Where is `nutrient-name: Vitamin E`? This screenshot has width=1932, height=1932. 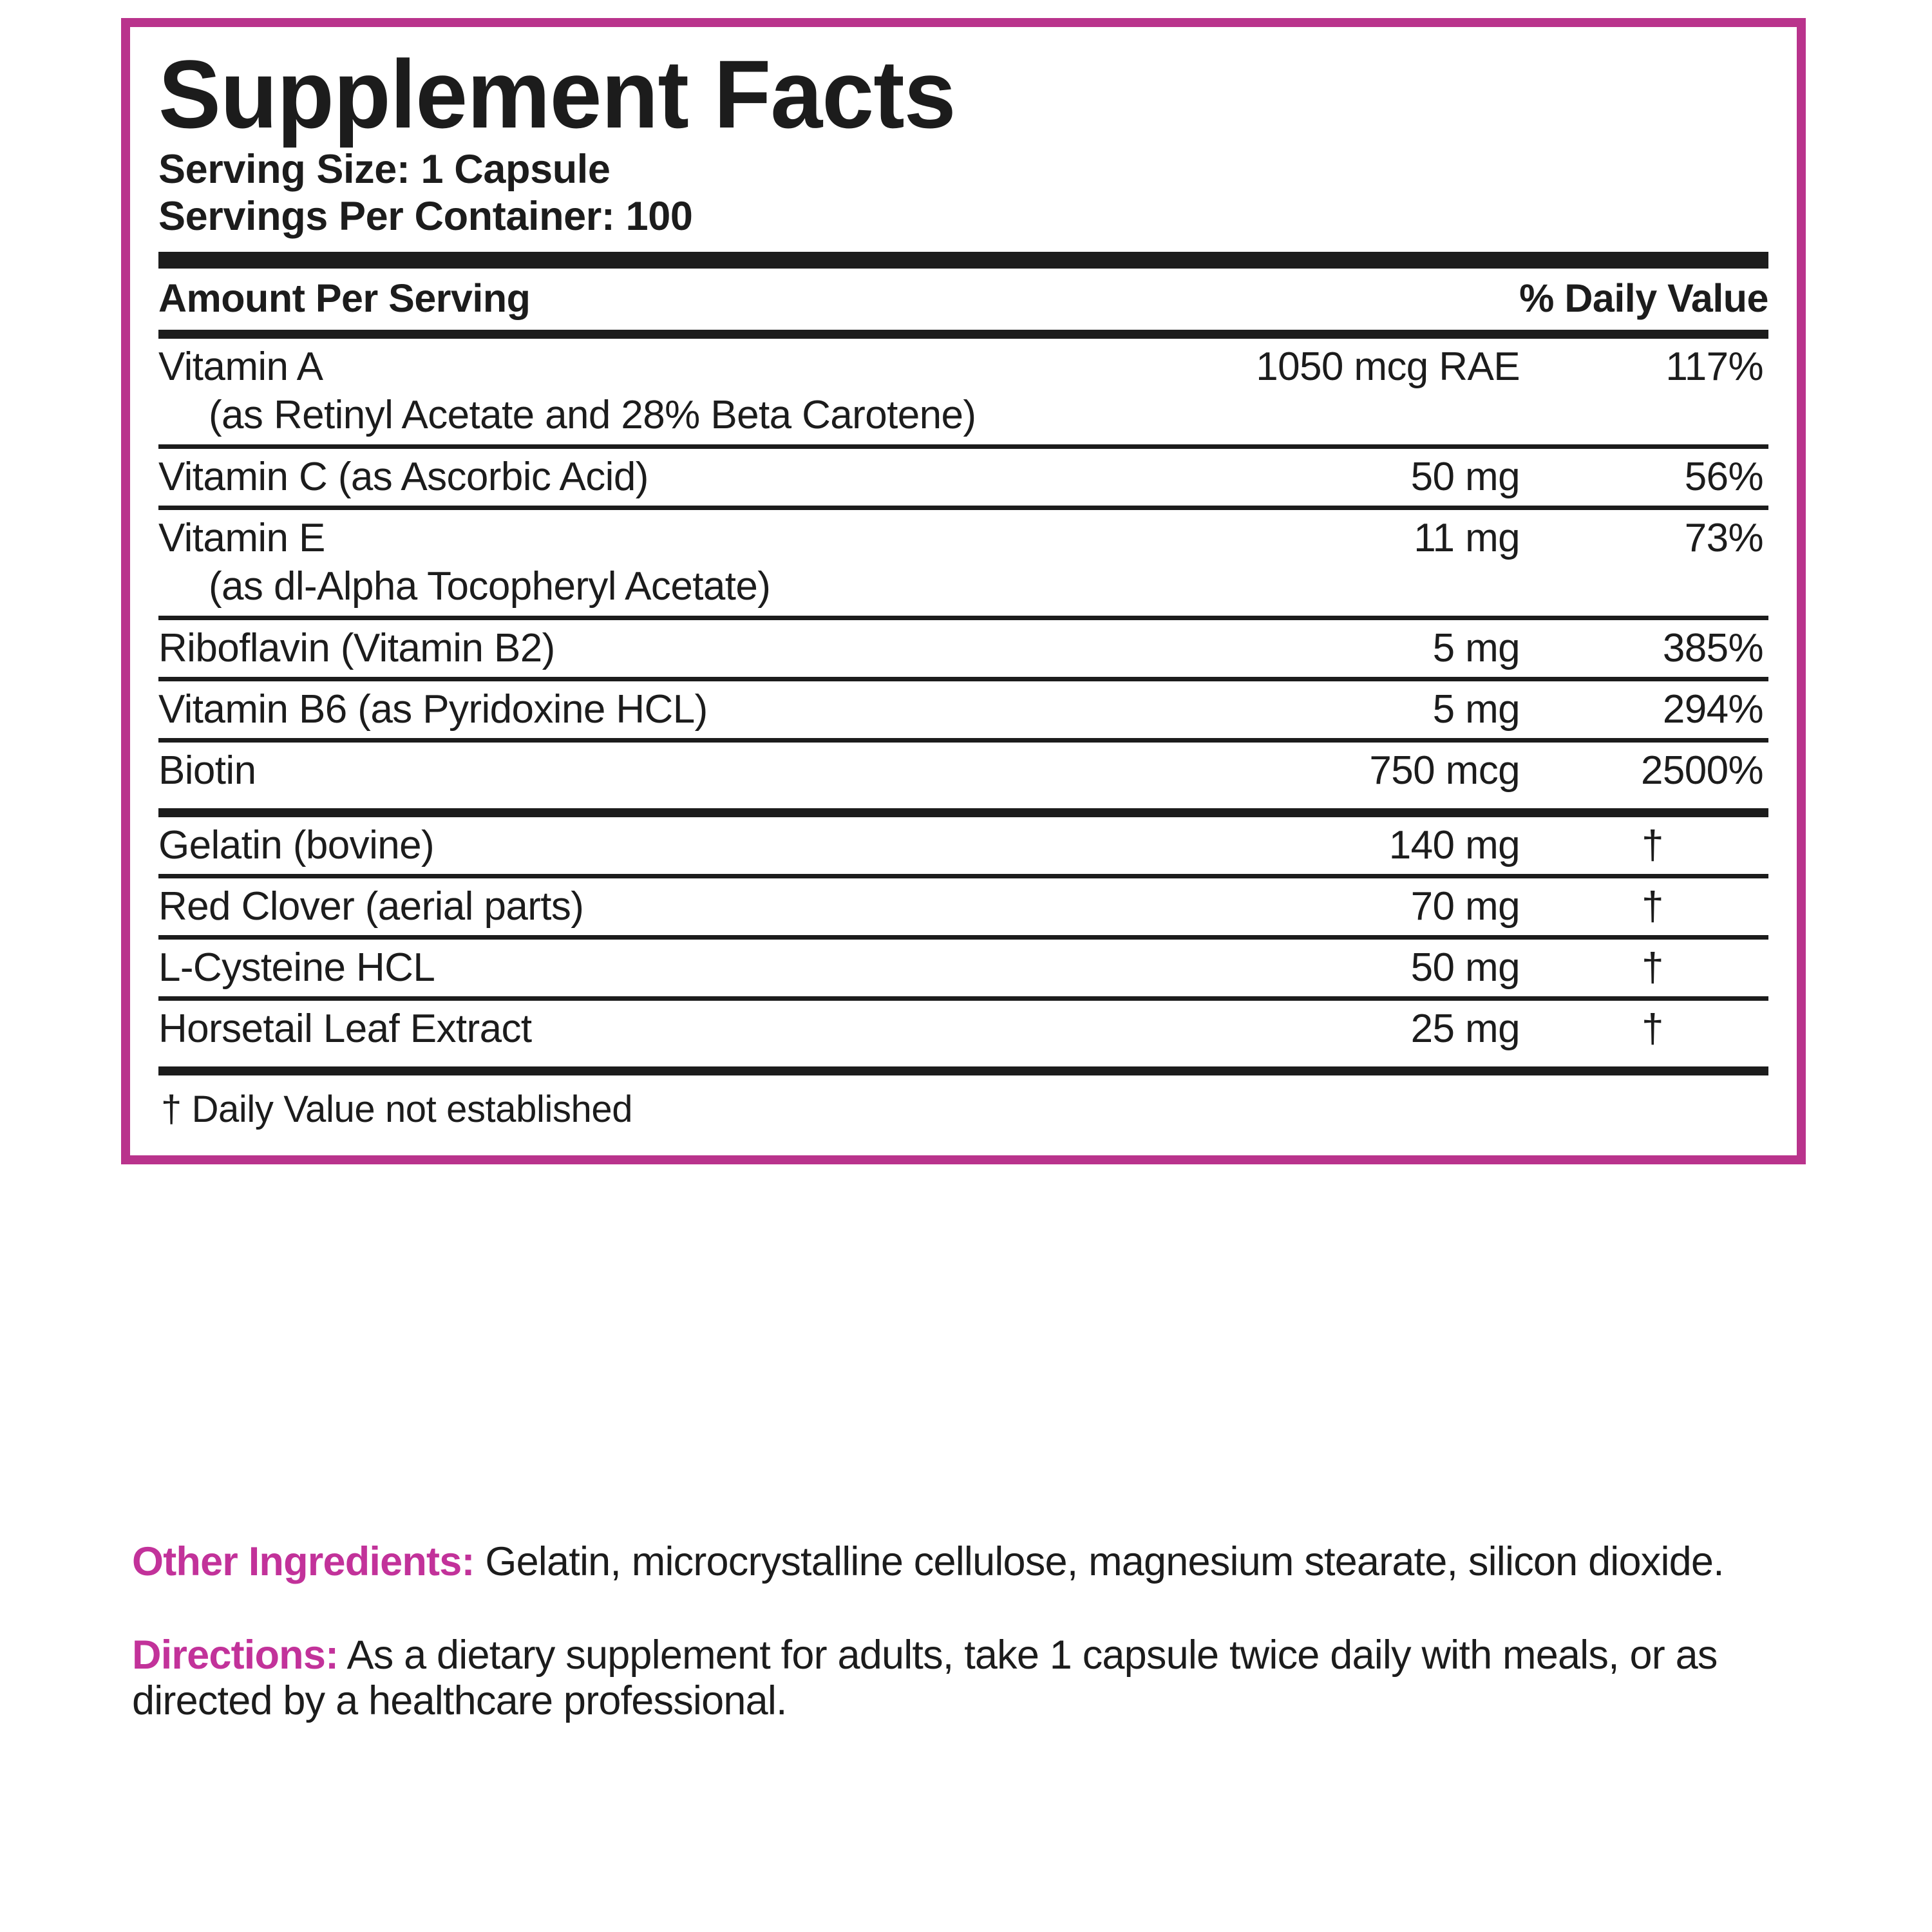 nutrient-name: Vitamin E is located at coordinates (241, 538).